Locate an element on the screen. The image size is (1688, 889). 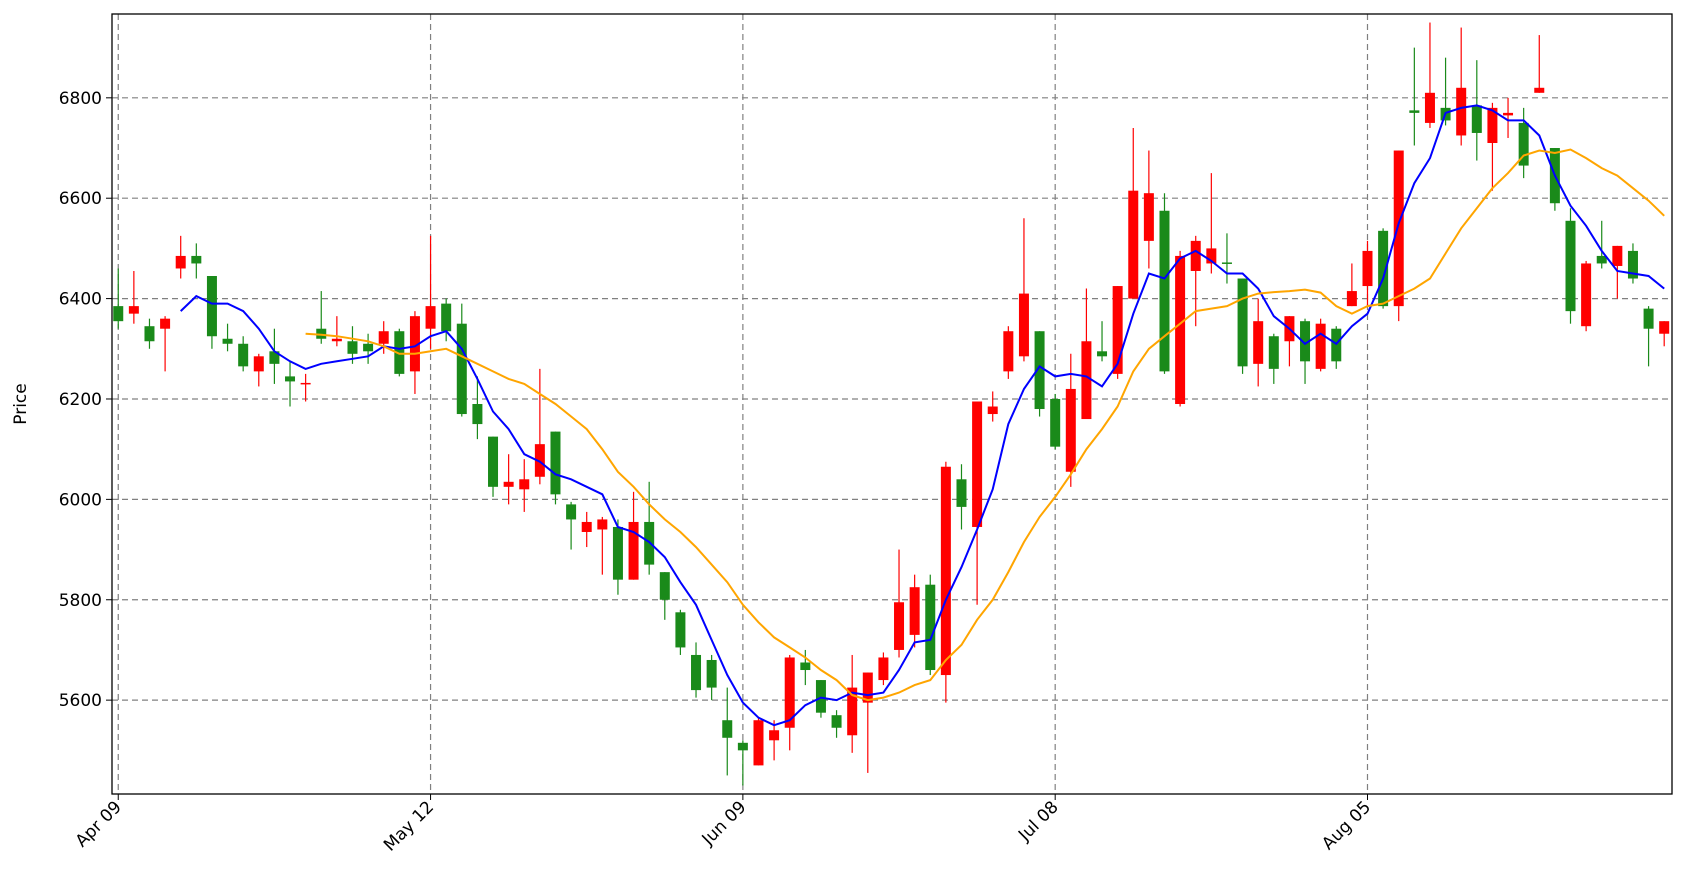
y-tick-label: 5600 is located at coordinates (80, 701).